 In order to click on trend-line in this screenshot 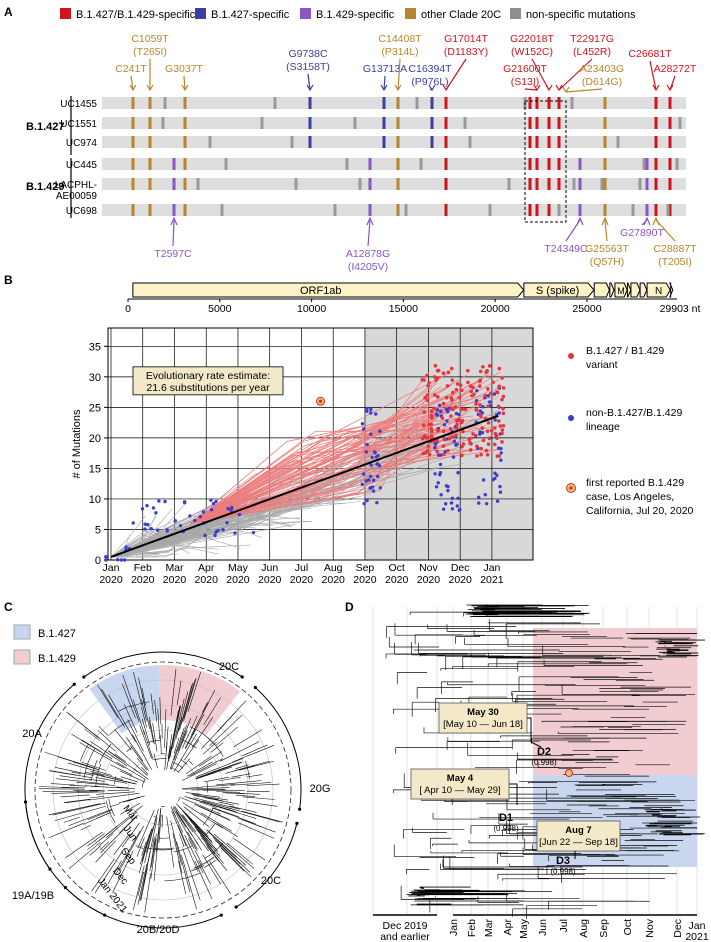, I will do `click(304, 486)`.